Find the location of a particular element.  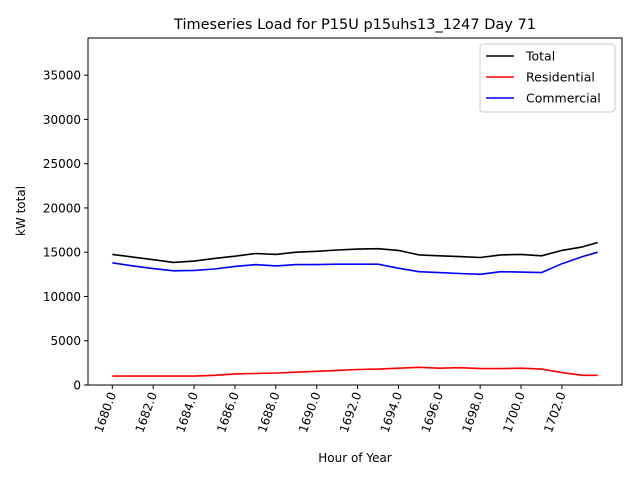

series-line-commercial is located at coordinates (355, 263).